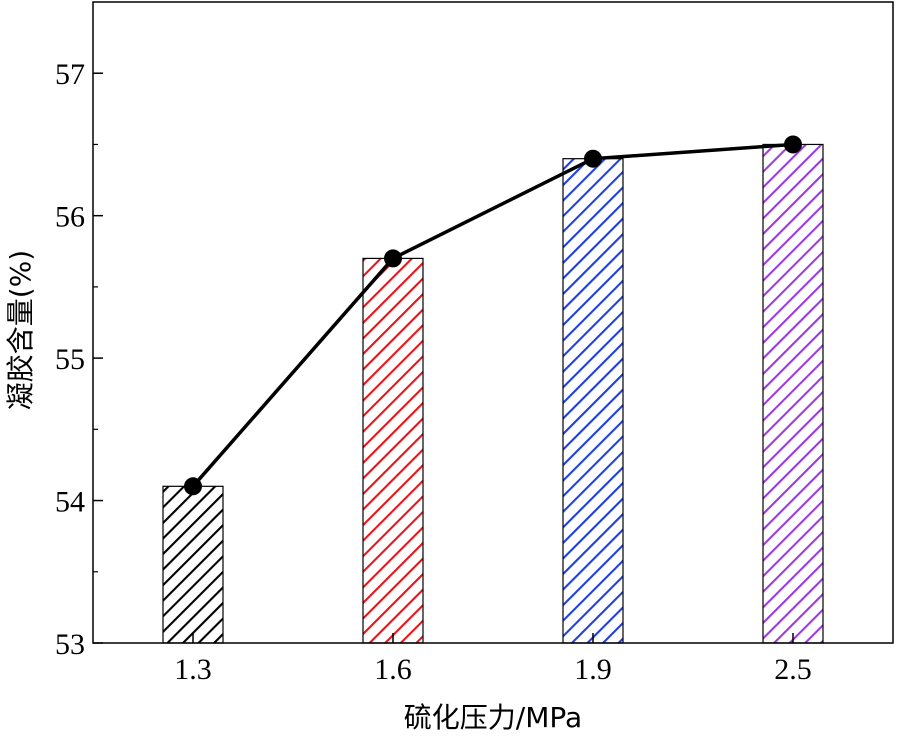 This screenshot has width=898, height=738. What do you see at coordinates (793, 144) in the screenshot?
I see `line-point-2.5` at bounding box center [793, 144].